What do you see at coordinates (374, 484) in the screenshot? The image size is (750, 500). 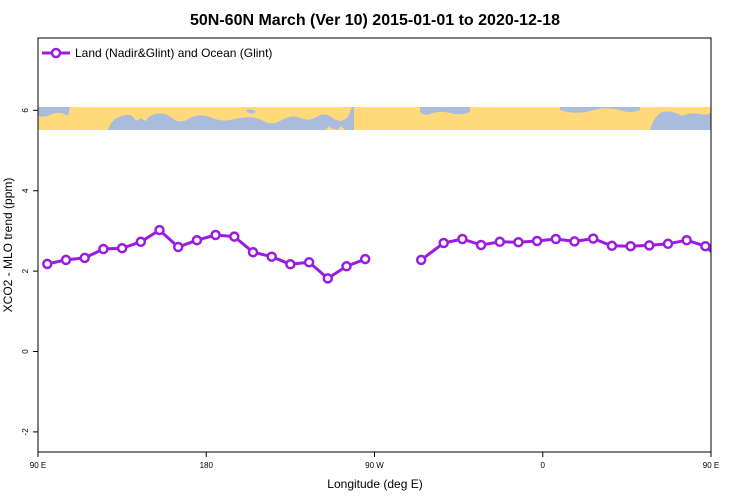 I see `x-axis-label: Longitude (deg E)` at bounding box center [374, 484].